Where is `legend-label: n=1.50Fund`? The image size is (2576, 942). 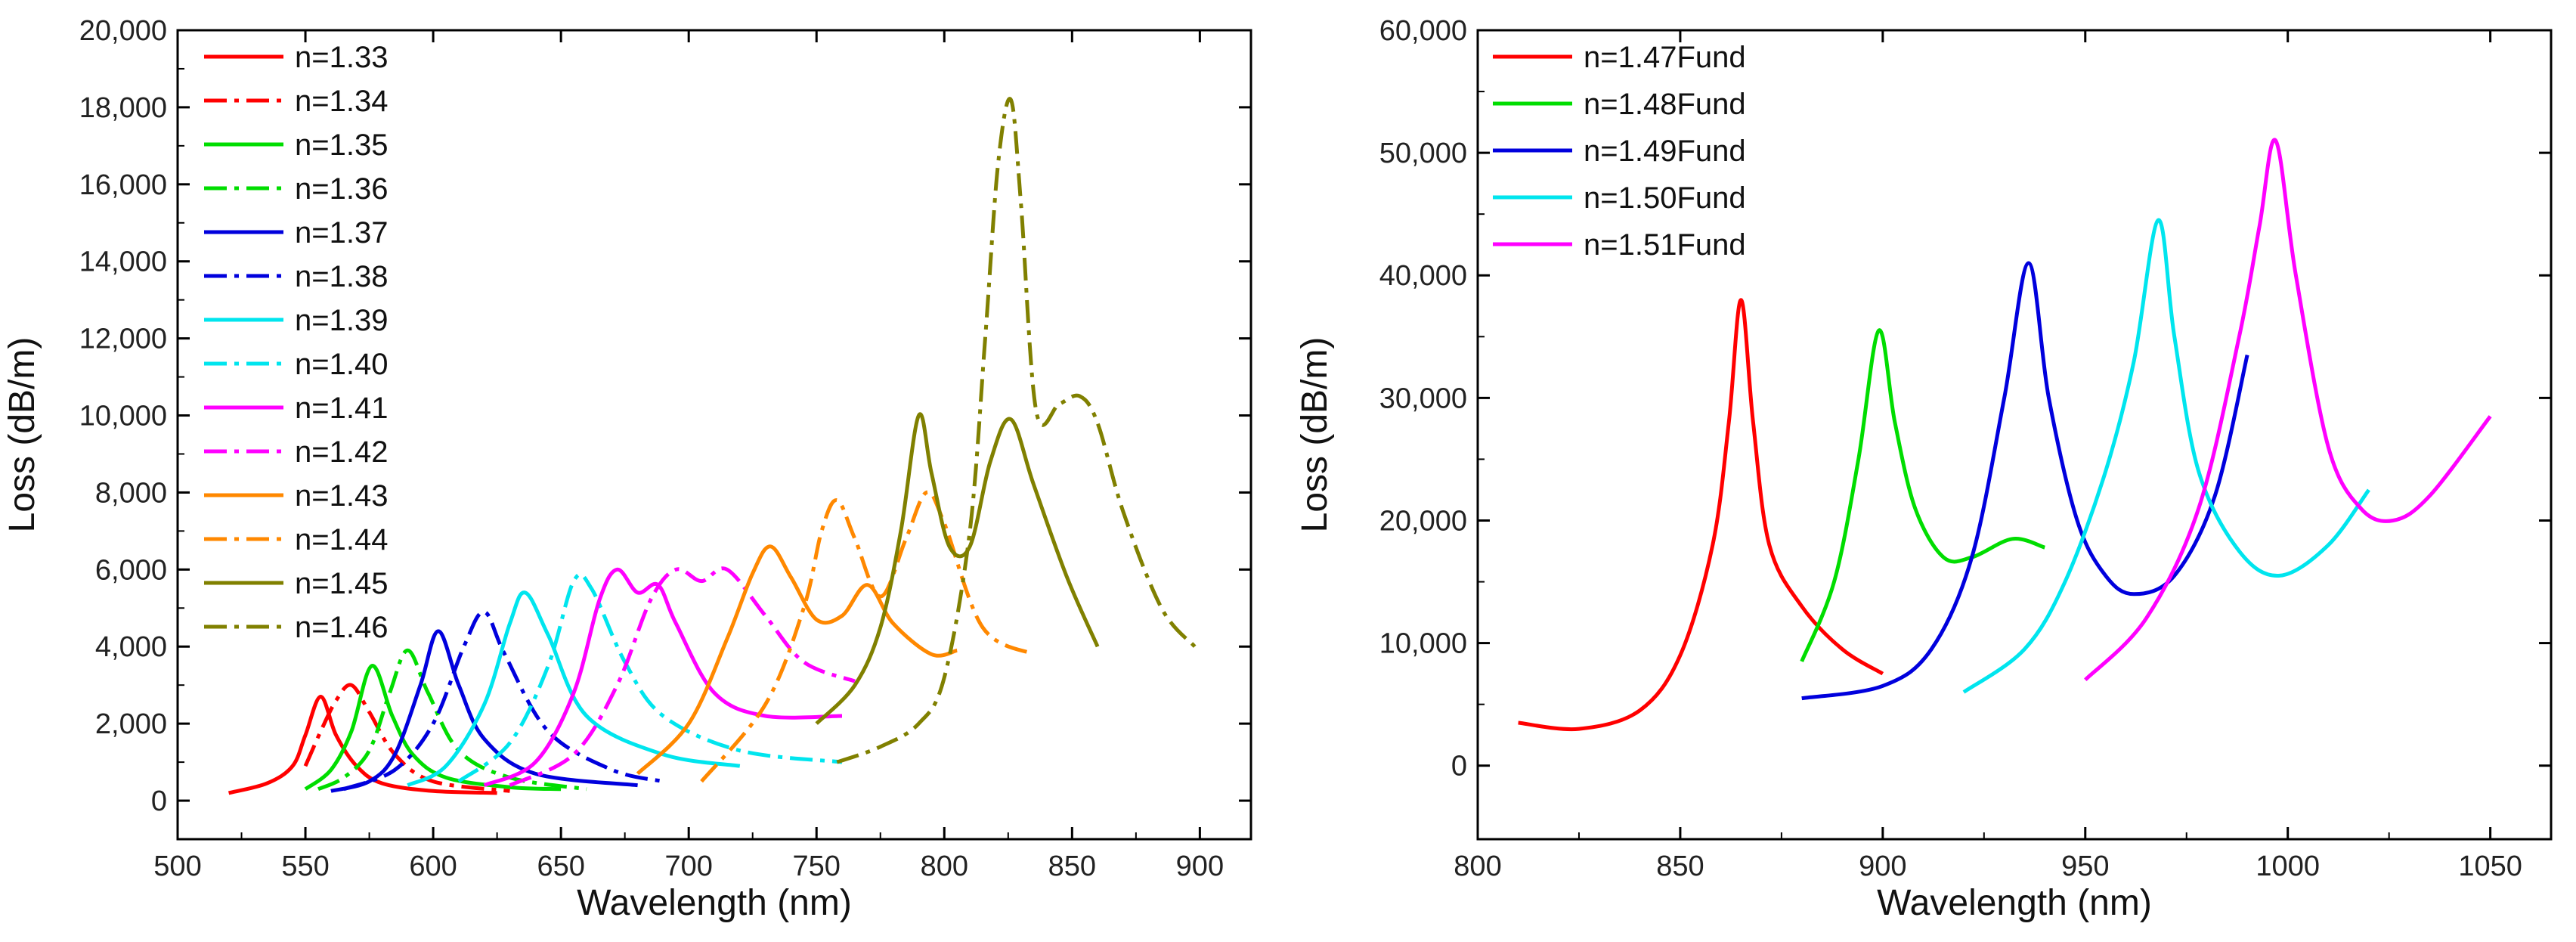 legend-label: n=1.50Fund is located at coordinates (1665, 198).